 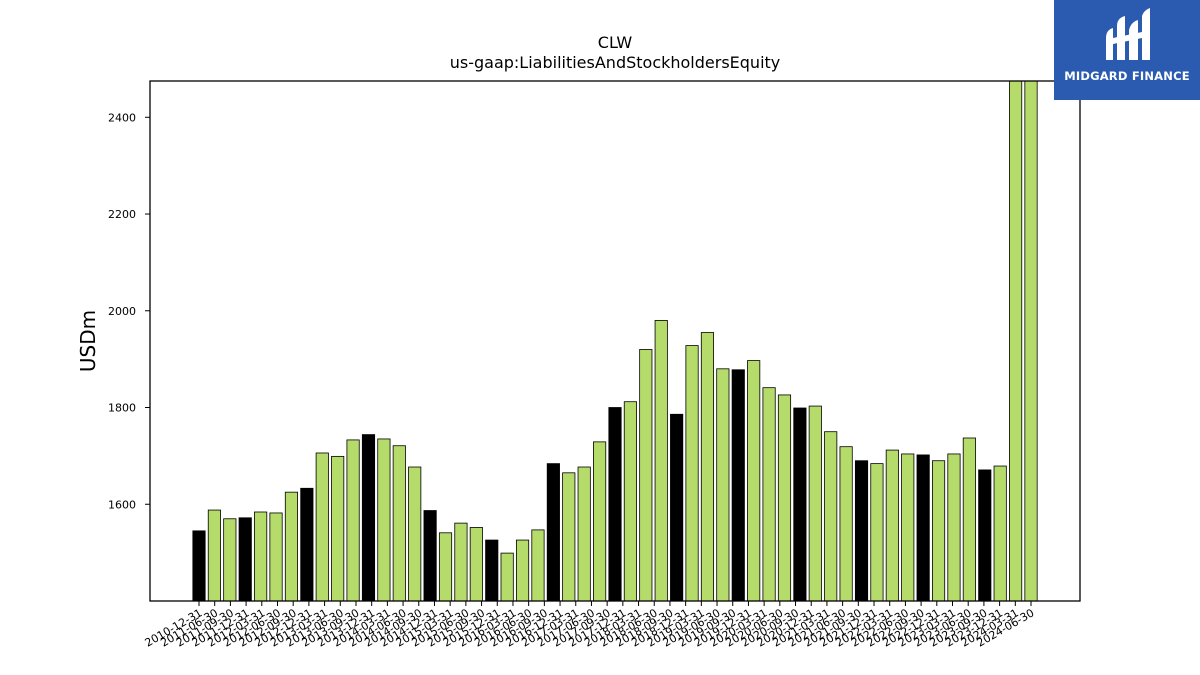 What do you see at coordinates (122, 408) in the screenshot?
I see `y-tick-label: 1800` at bounding box center [122, 408].